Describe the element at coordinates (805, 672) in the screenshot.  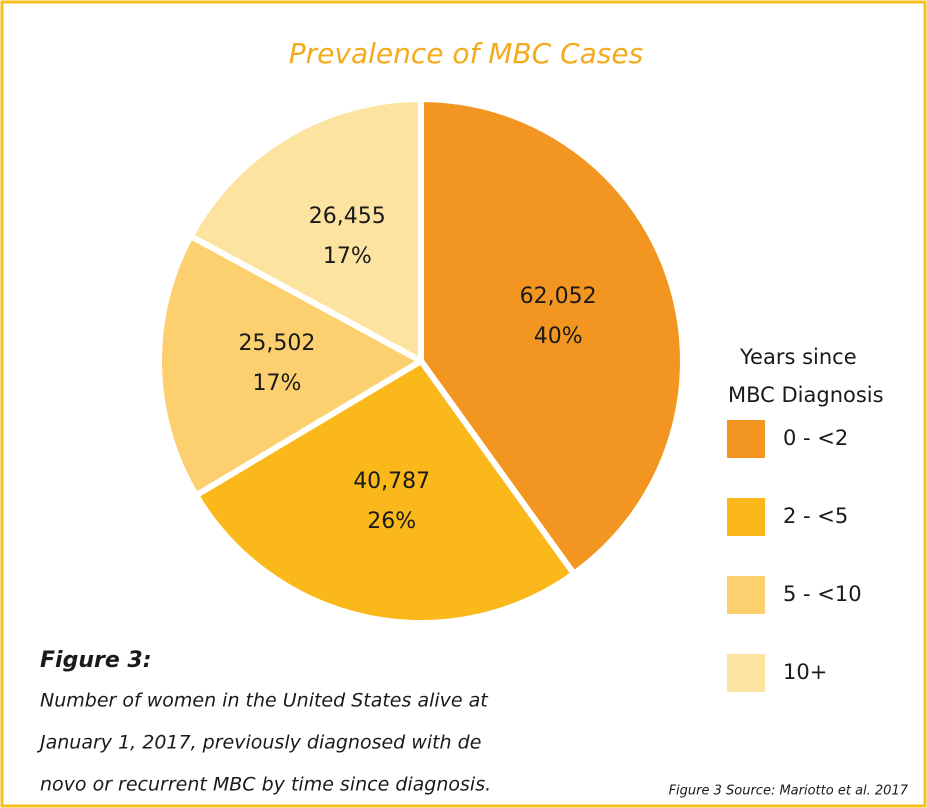
I see `legend-label: 10+` at that location.